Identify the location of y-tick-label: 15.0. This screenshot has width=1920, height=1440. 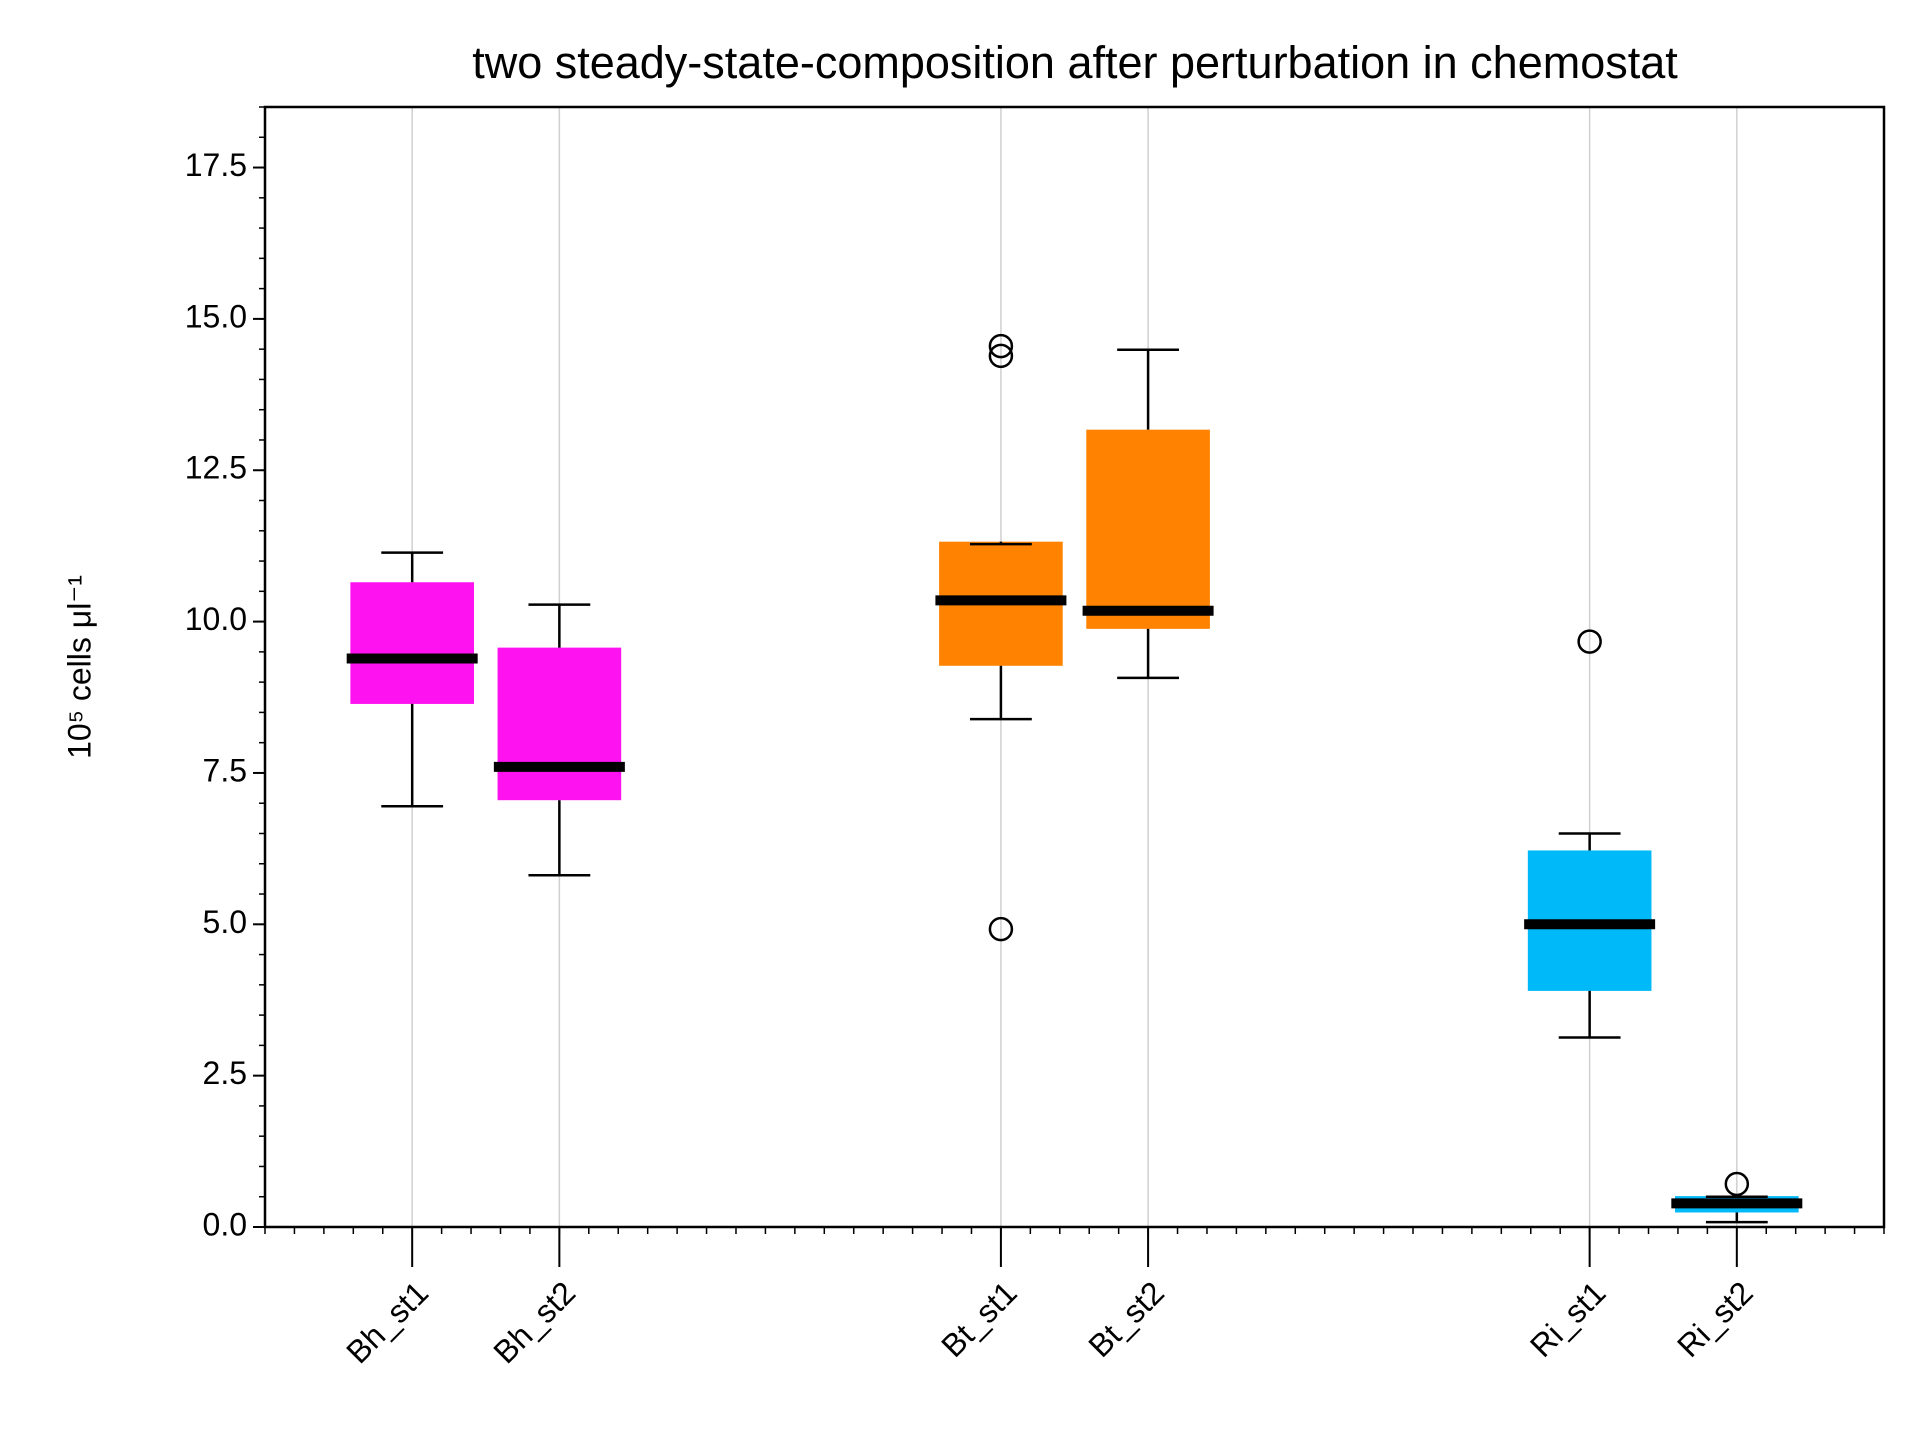
(216, 316).